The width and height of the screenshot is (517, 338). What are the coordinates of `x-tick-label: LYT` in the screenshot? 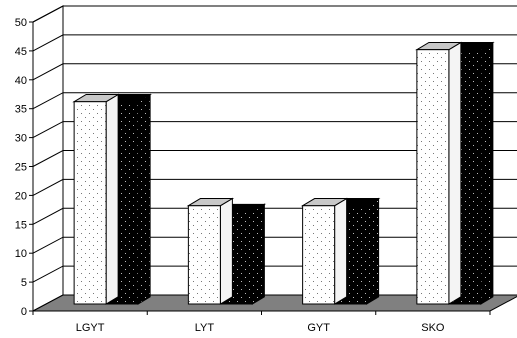 It's located at (205, 328).